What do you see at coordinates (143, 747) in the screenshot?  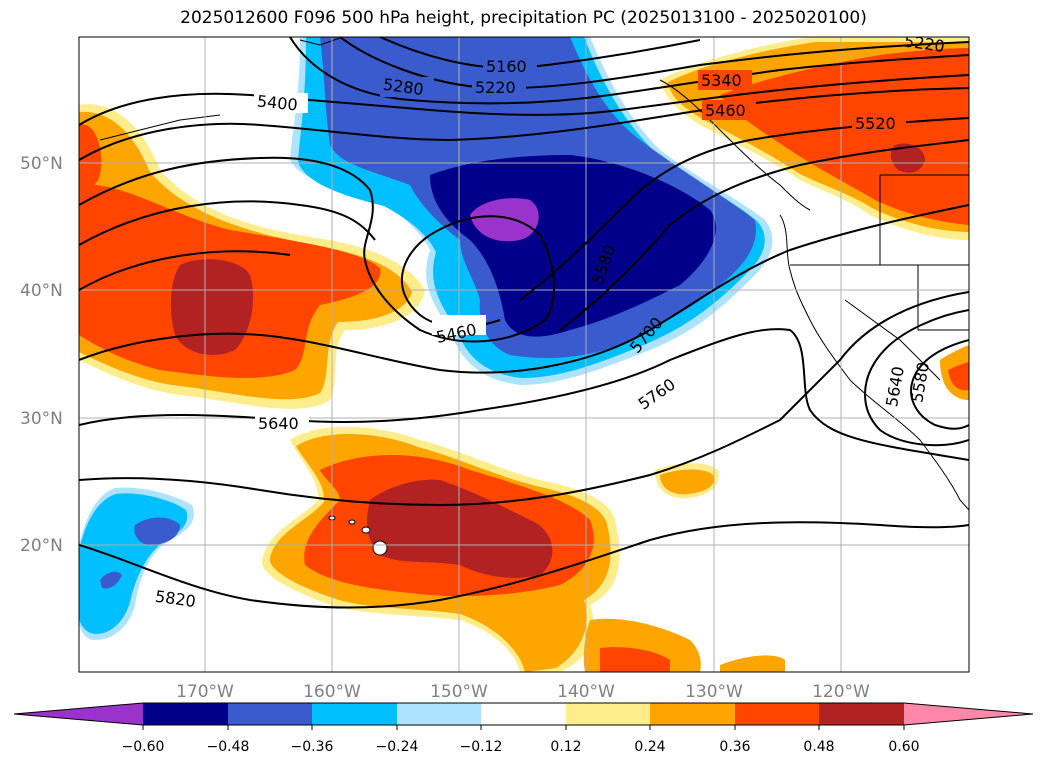 I see `colorbar-tick: −0.60` at bounding box center [143, 747].